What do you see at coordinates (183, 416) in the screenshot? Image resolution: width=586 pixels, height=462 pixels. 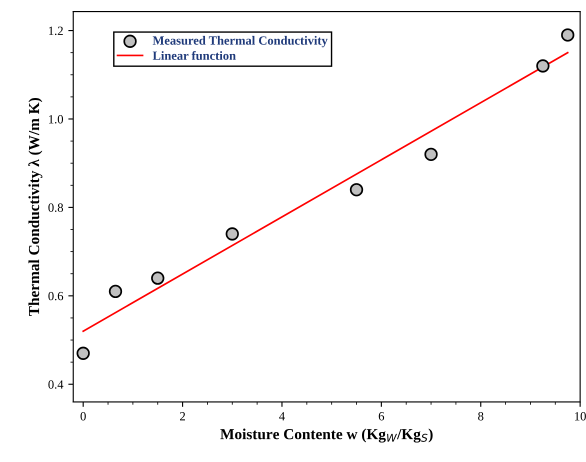 I see `x-tick-label: 2` at bounding box center [183, 416].